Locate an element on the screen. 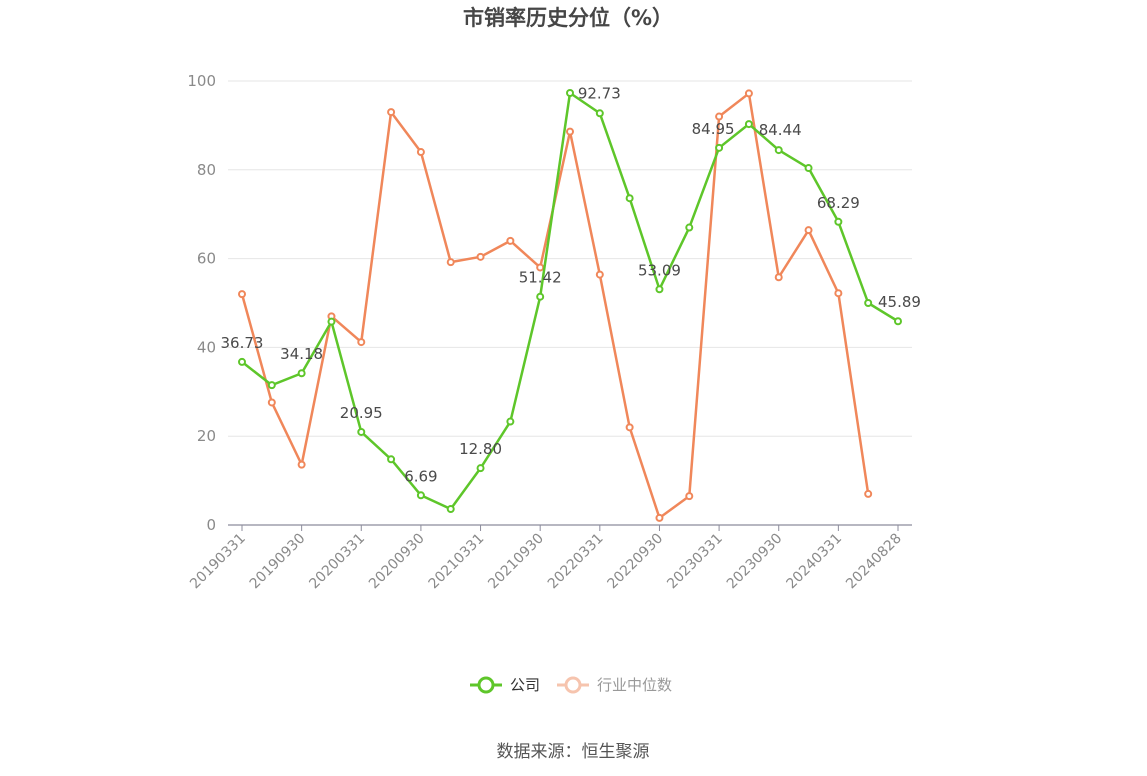 The height and width of the screenshot is (776, 1147). x-tick-label: 20210930 is located at coordinates (516, 562).